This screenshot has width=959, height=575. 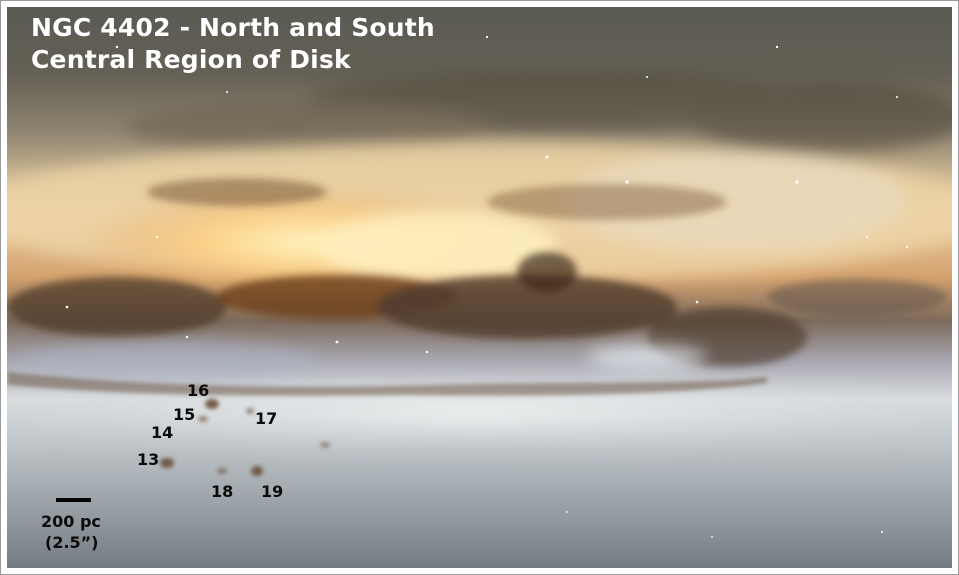 I want to click on marker-label-16: 16, so click(x=198, y=390).